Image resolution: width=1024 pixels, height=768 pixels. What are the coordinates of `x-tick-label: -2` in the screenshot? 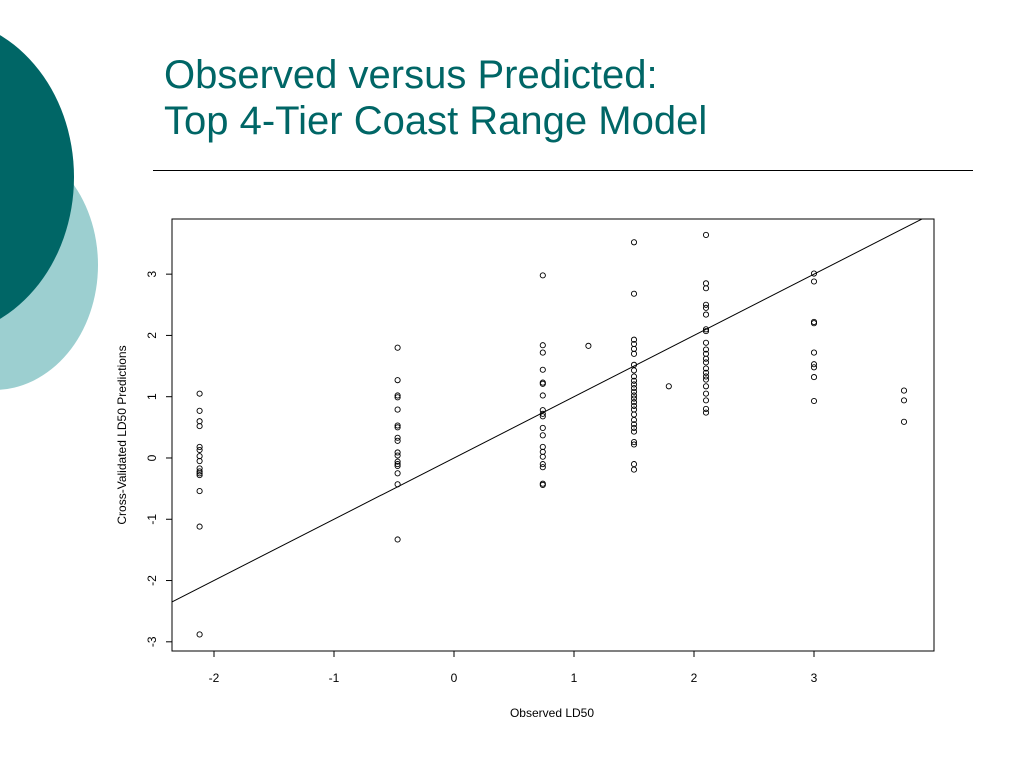 It's located at (214, 678).